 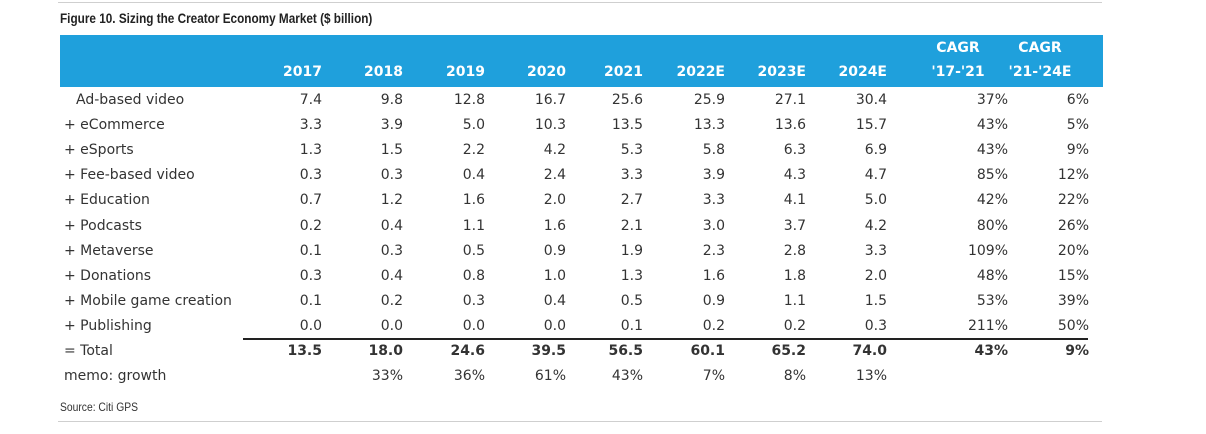 I want to click on value-cell: 10.3, so click(x=550, y=125).